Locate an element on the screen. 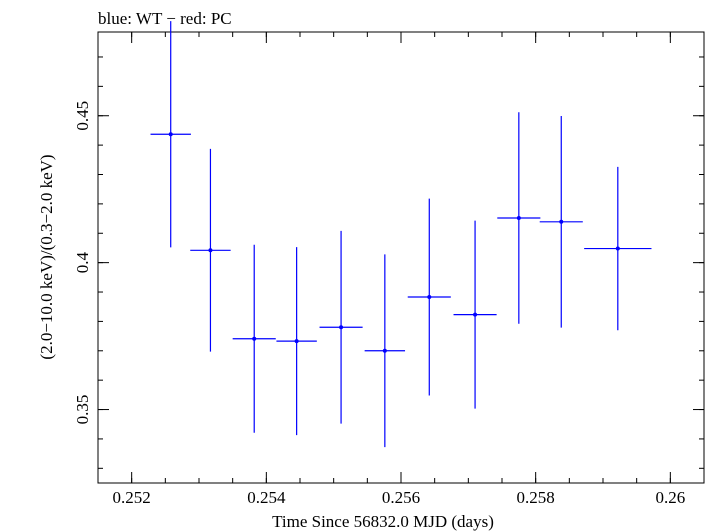 This screenshot has height=532, width=705. x-tick-label: 0.258 is located at coordinates (536, 497).